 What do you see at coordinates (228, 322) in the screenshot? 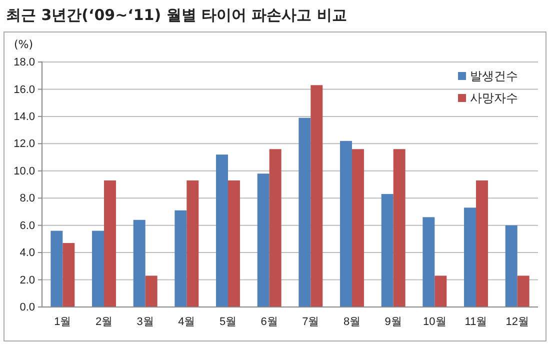
I see `x-tick-label: 5월` at bounding box center [228, 322].